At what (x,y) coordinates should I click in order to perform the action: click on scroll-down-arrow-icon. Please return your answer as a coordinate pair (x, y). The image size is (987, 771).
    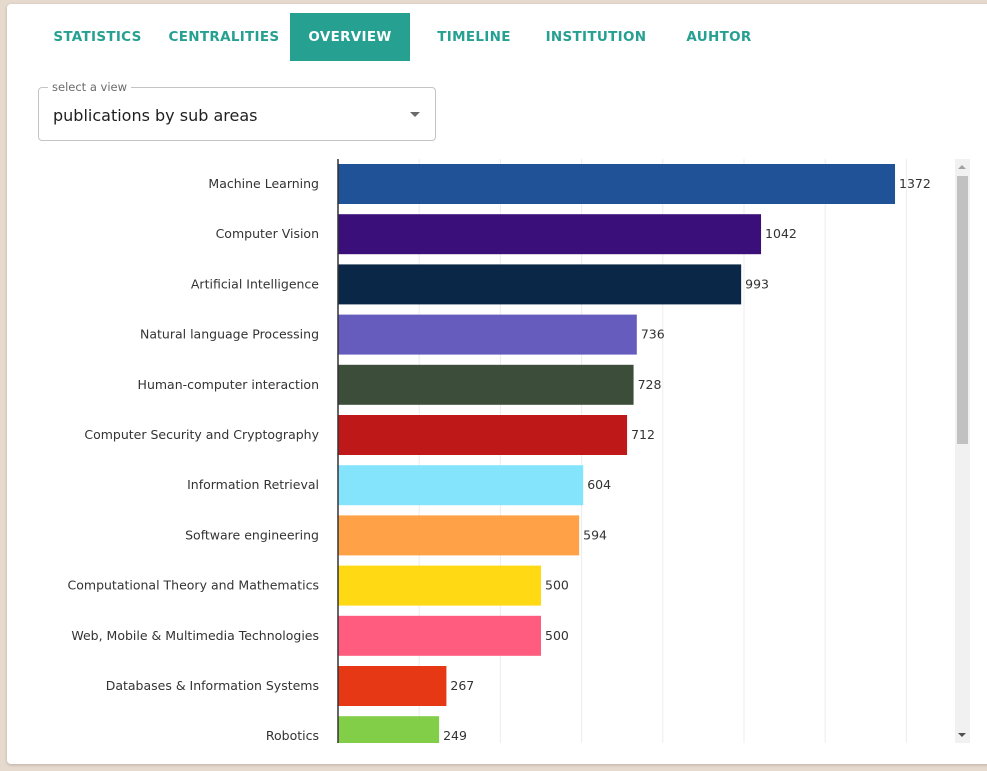
    Looking at the image, I should click on (962, 735).